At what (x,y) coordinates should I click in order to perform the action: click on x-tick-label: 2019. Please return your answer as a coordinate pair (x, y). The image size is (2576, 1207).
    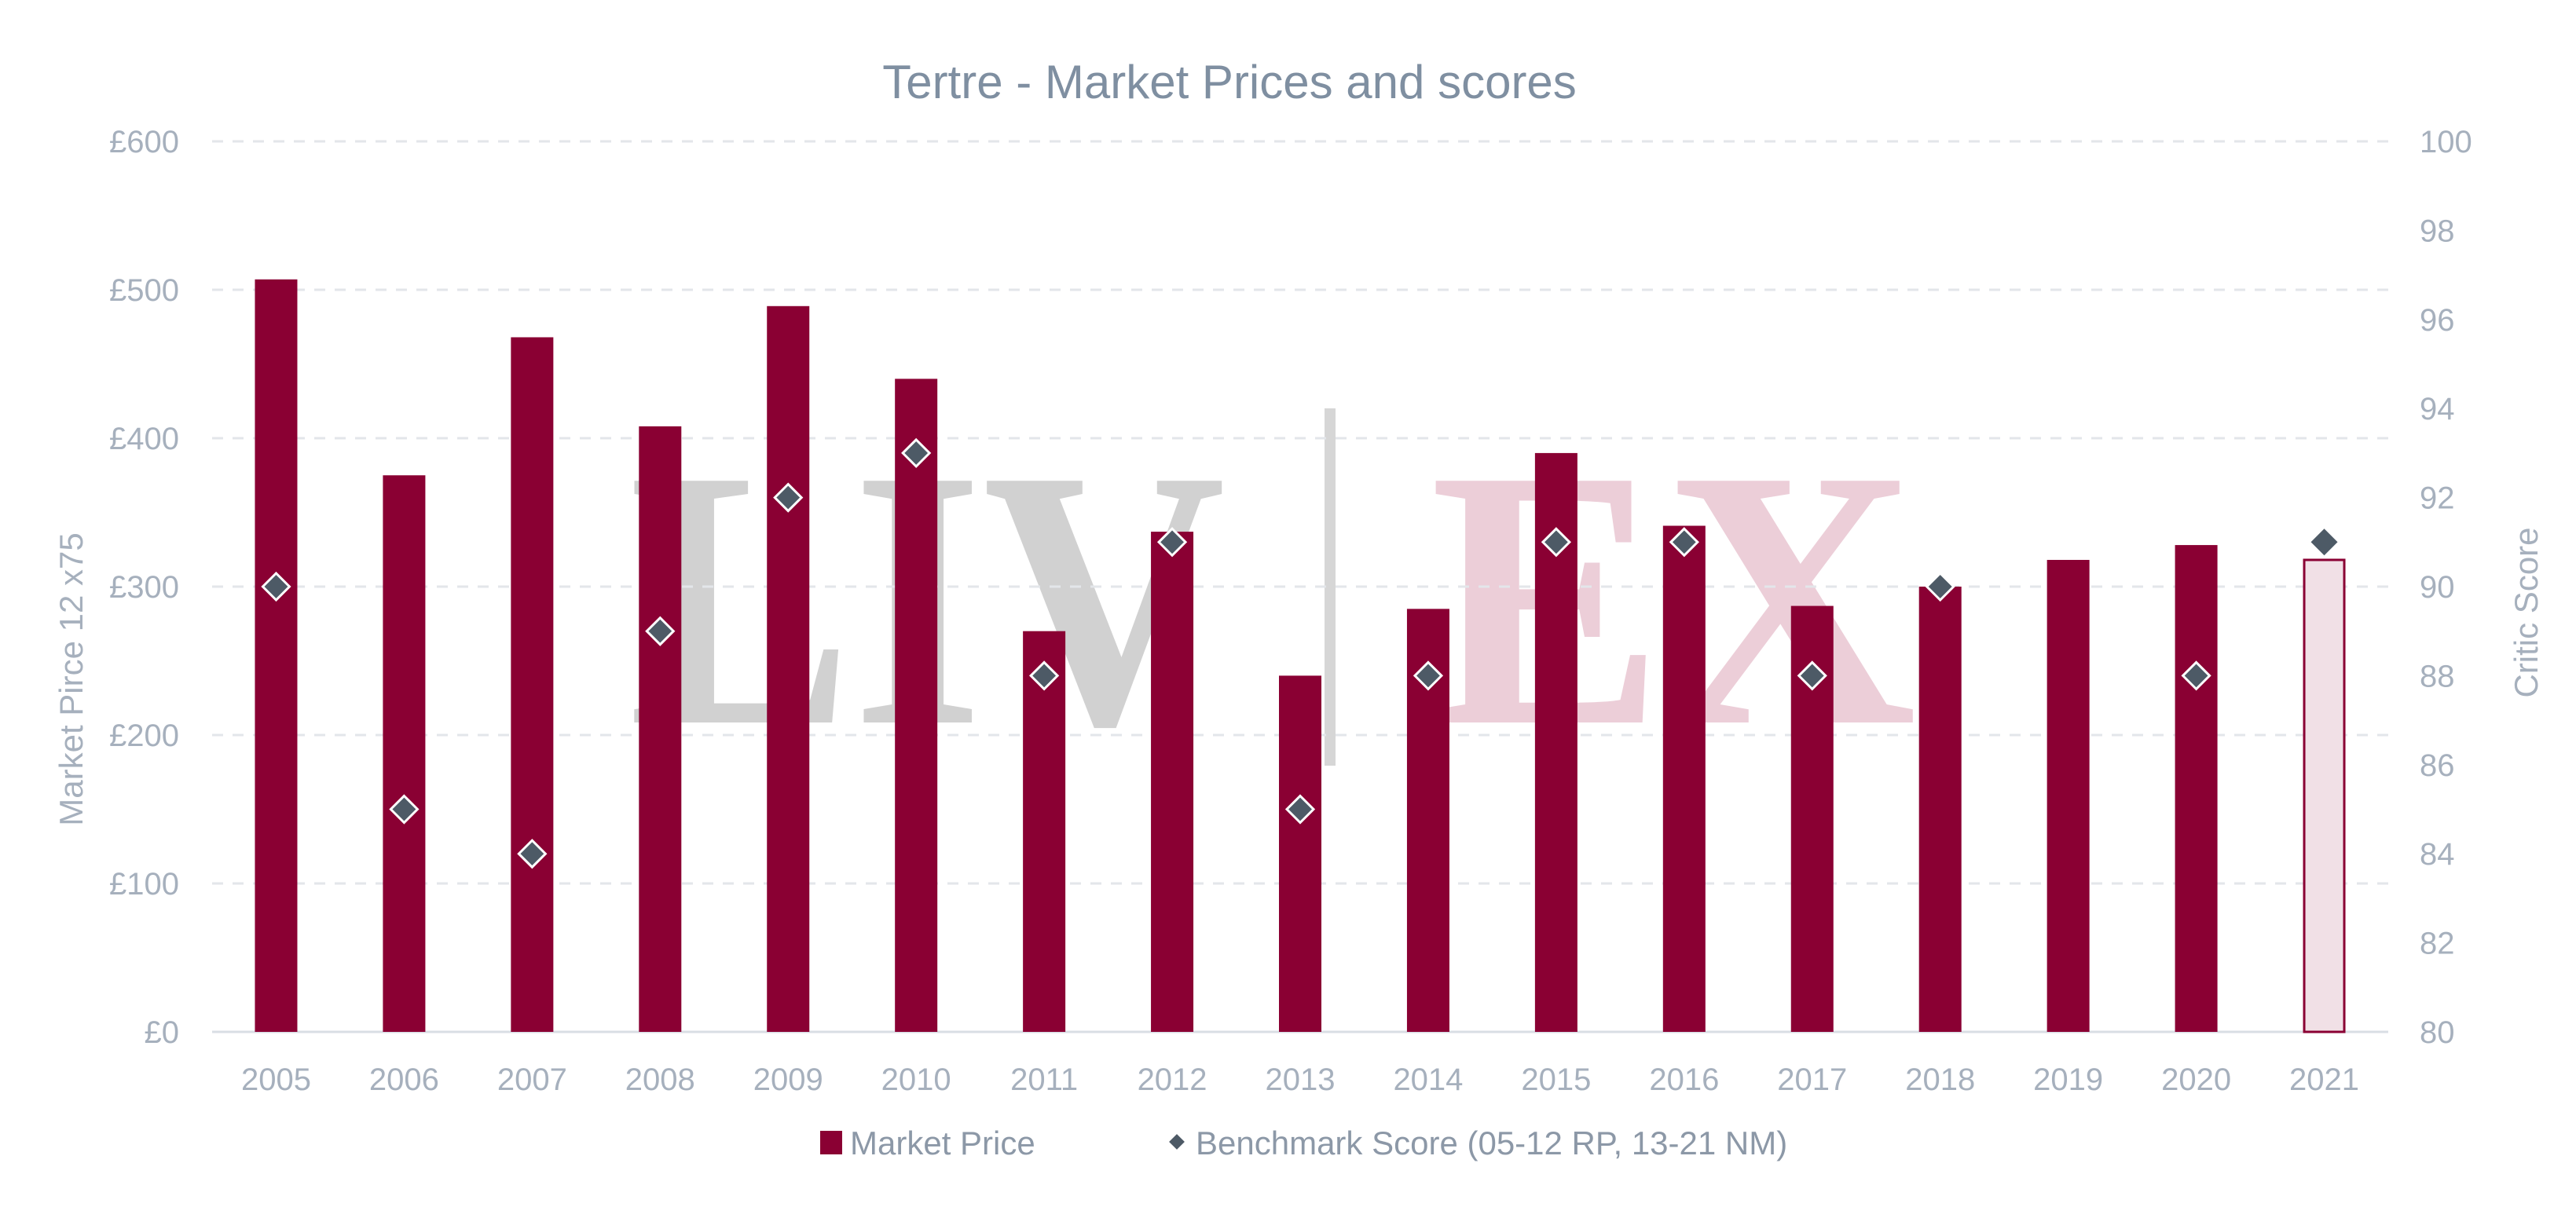
    Looking at the image, I should click on (2068, 1080).